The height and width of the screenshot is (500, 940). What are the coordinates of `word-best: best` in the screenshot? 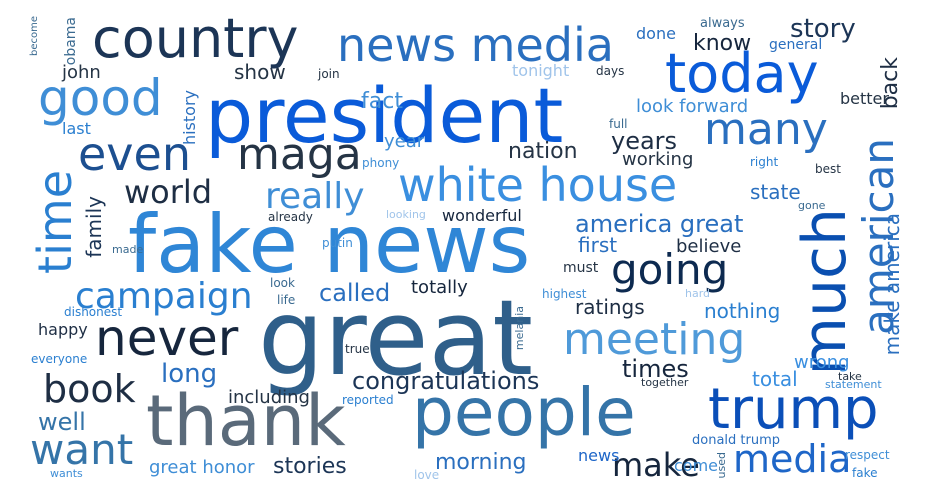 It's located at (828, 169).